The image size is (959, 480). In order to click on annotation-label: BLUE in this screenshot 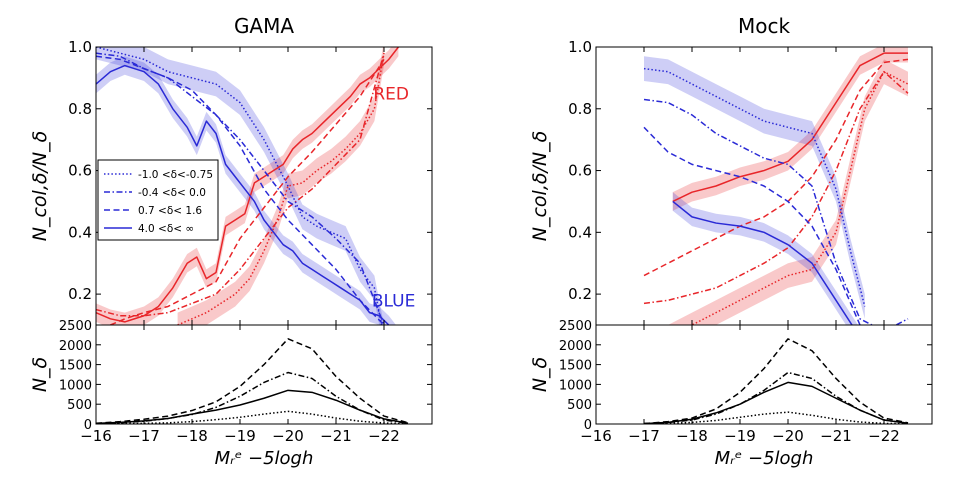, I will do `click(393, 301)`.